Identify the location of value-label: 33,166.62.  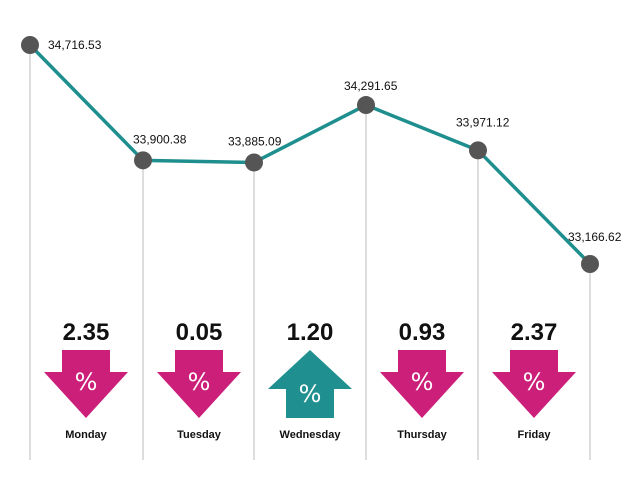
(595, 237).